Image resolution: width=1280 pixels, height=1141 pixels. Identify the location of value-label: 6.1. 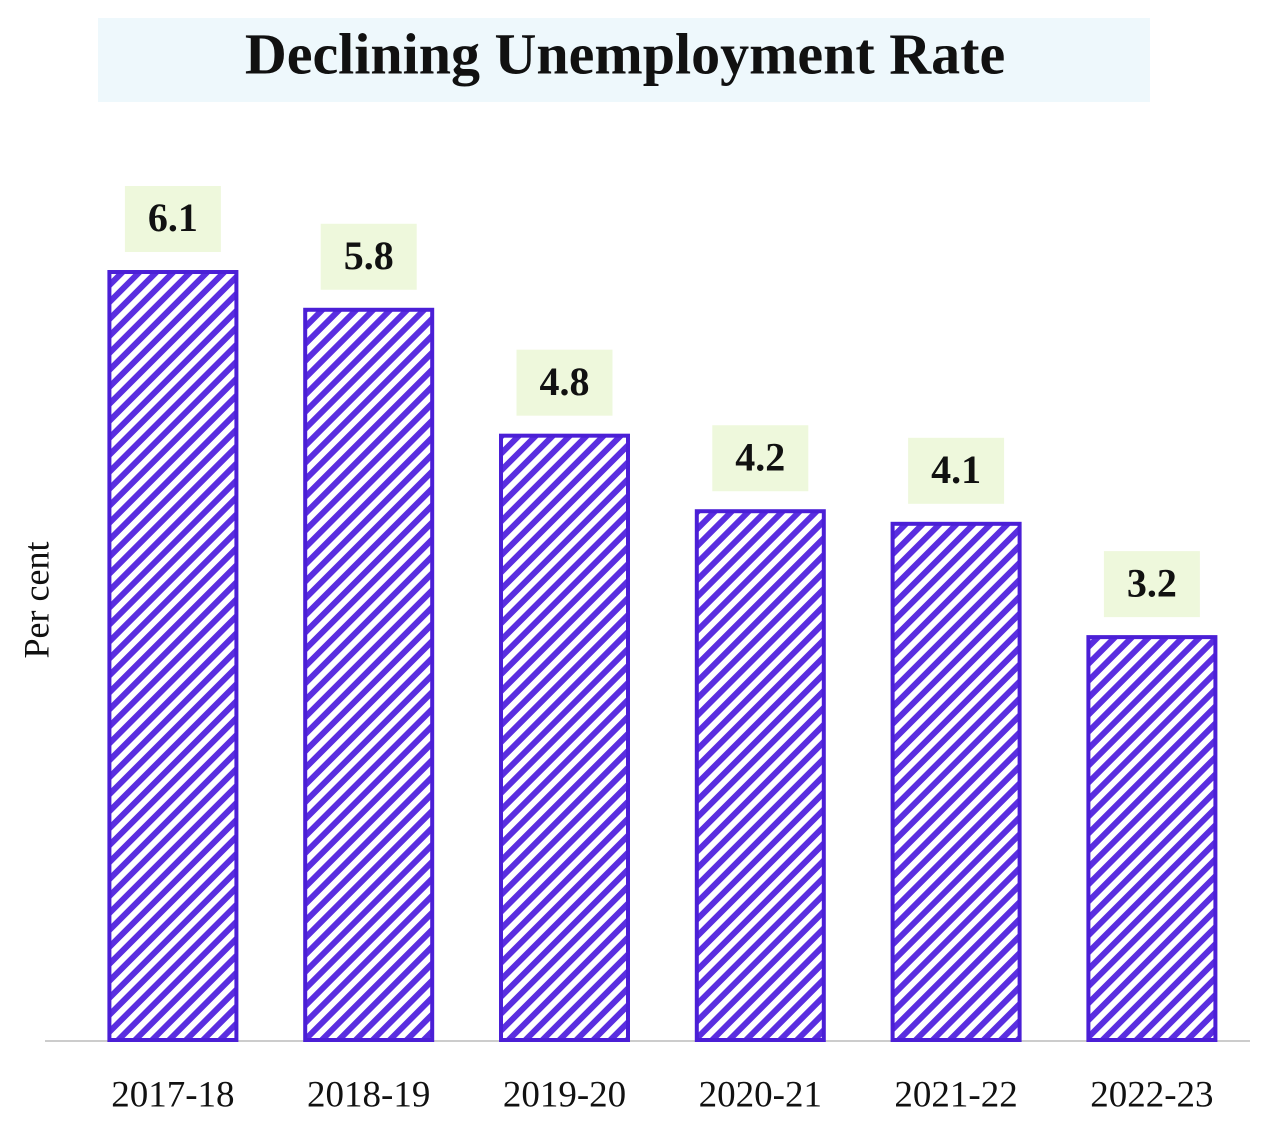
(173, 217).